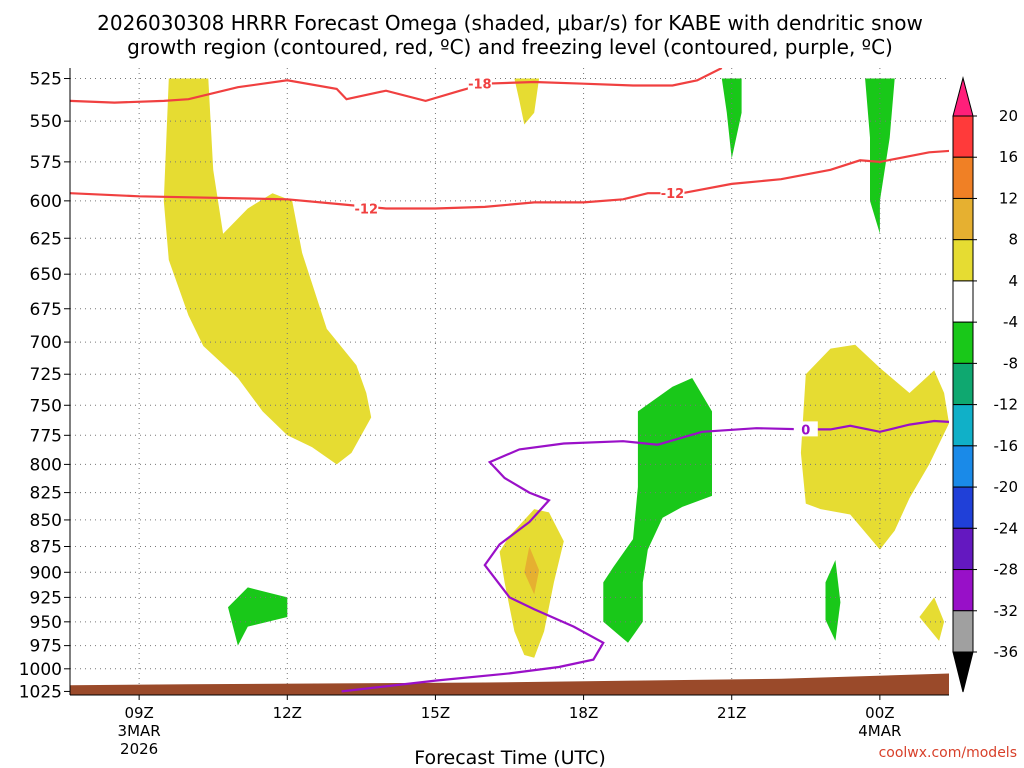 The height and width of the screenshot is (768, 1024). Describe the element at coordinates (879, 713) in the screenshot. I see `x-tick-label-00Z: 00Z` at that location.